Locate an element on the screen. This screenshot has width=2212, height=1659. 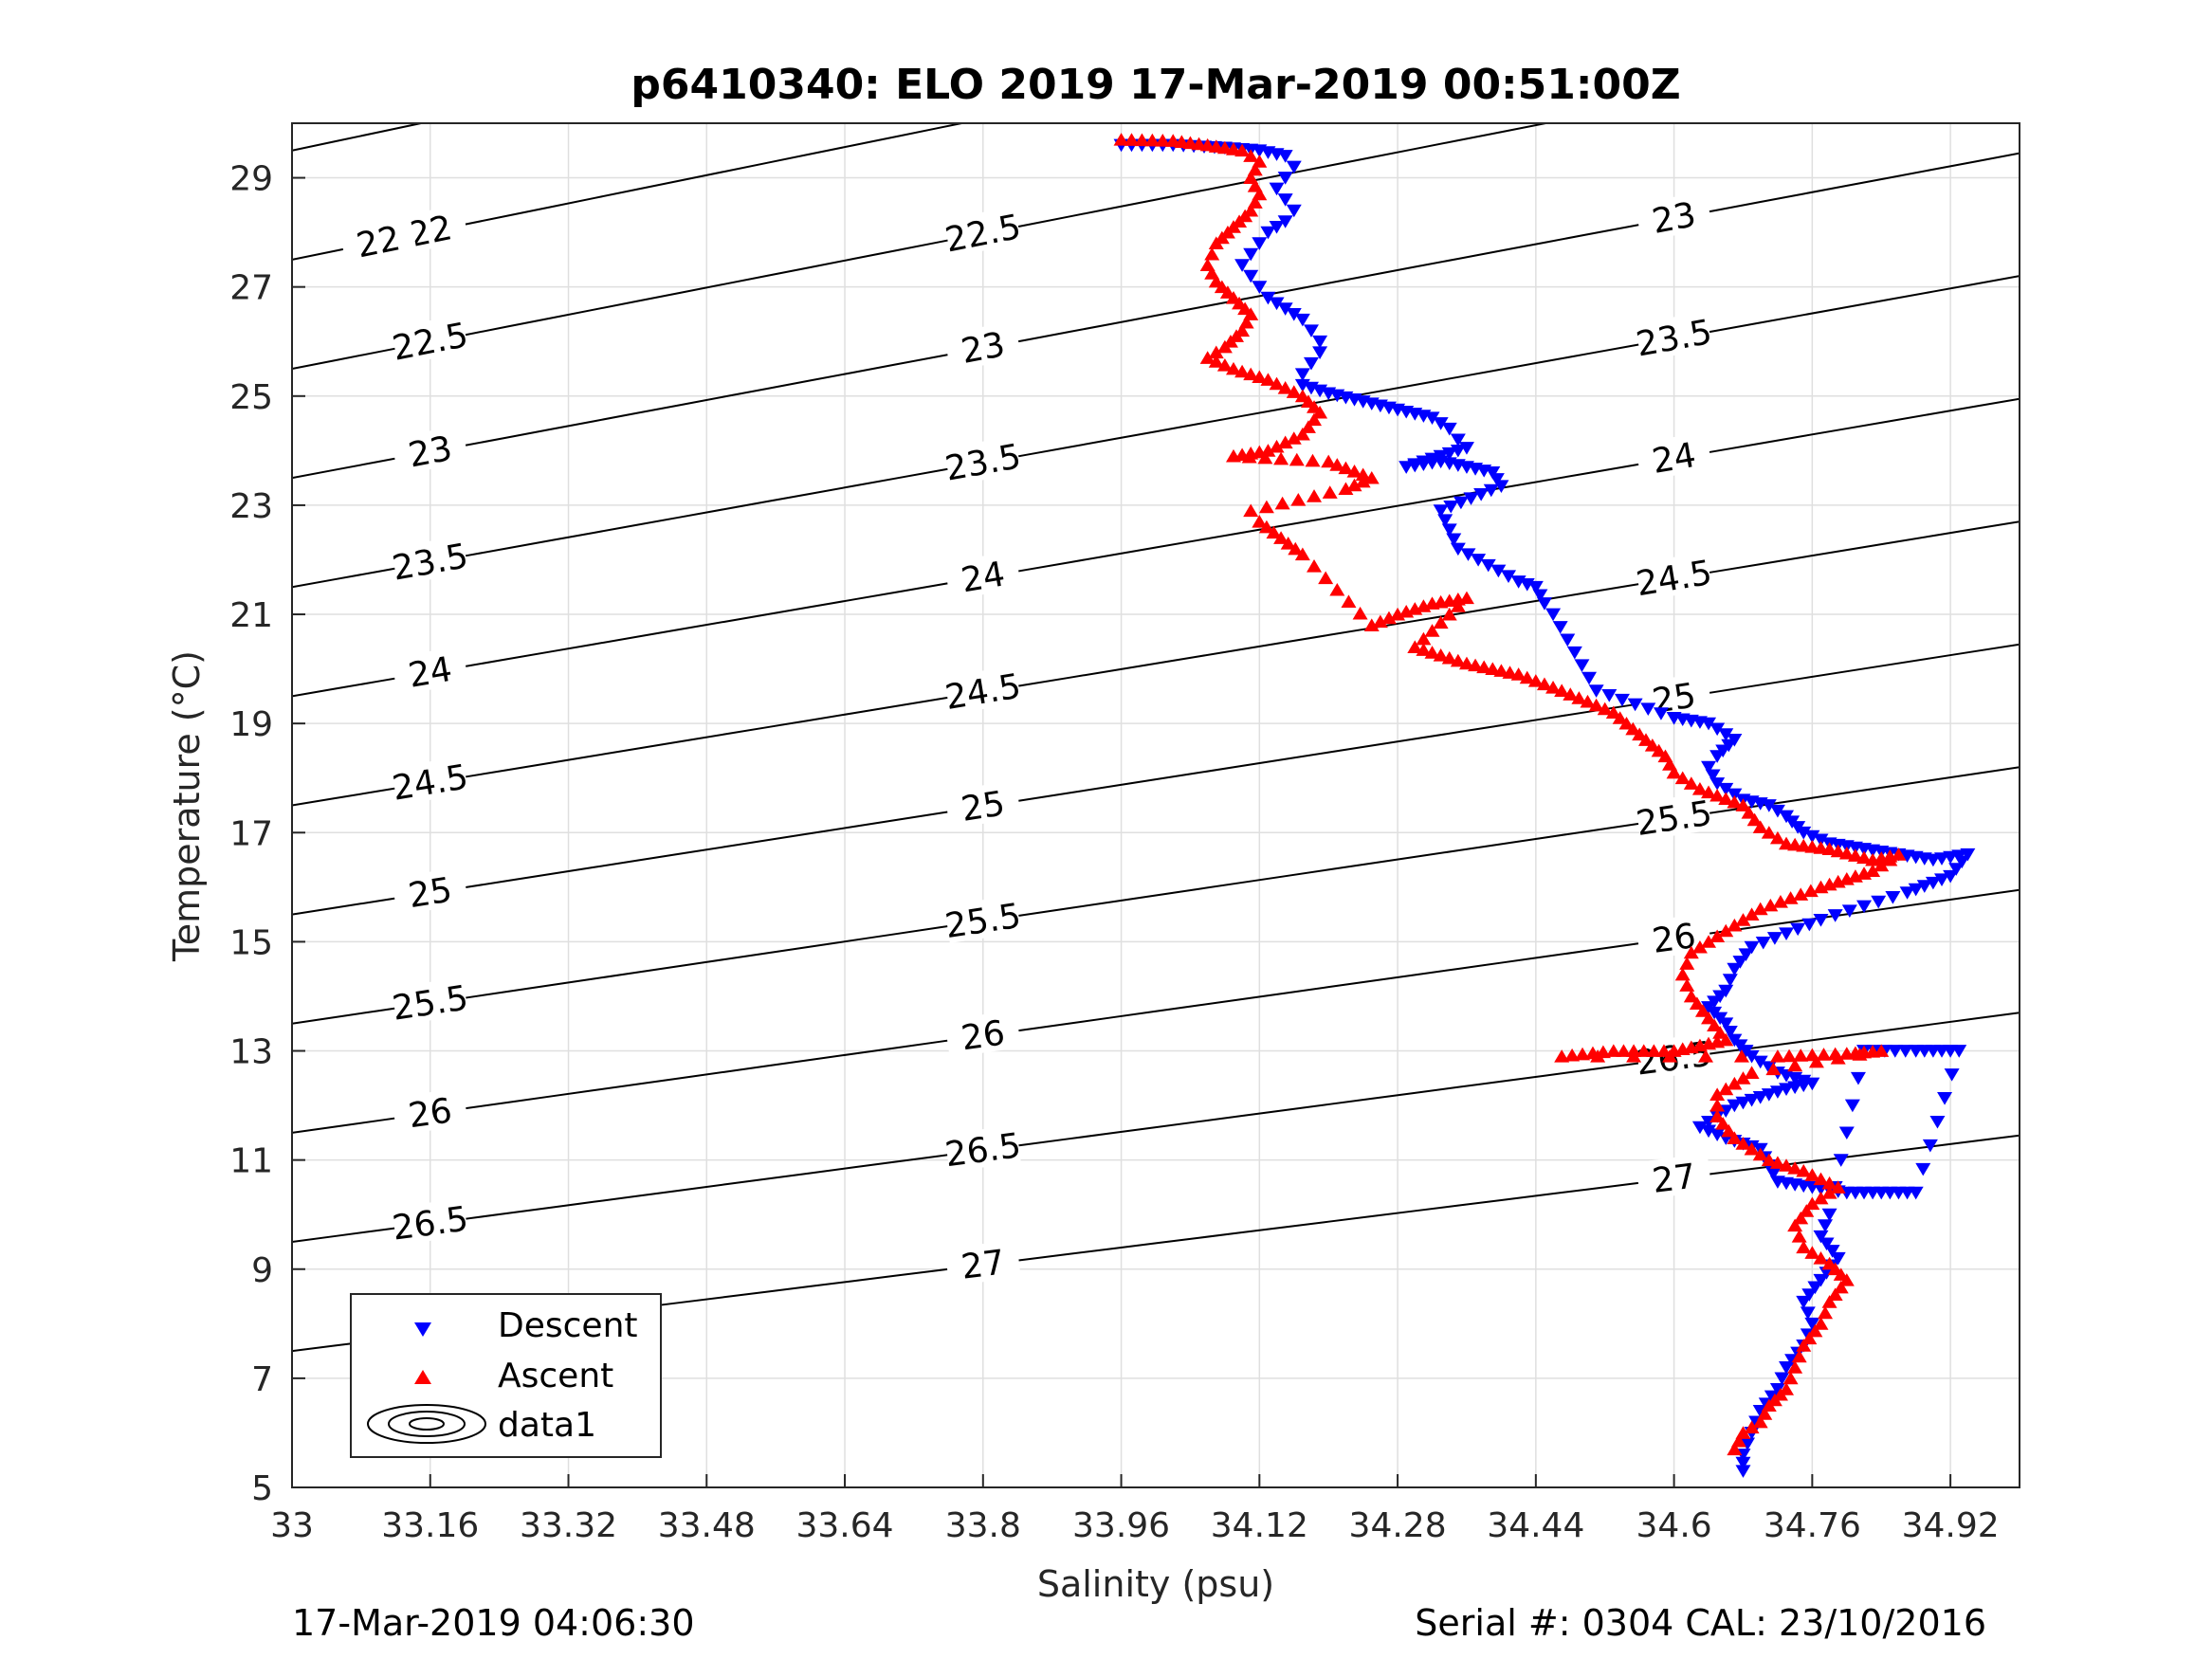
y-axis-ticks: 5 7 9 11 13 15 17 19 21 23 25 27 29 is located at coordinates (267, 834).